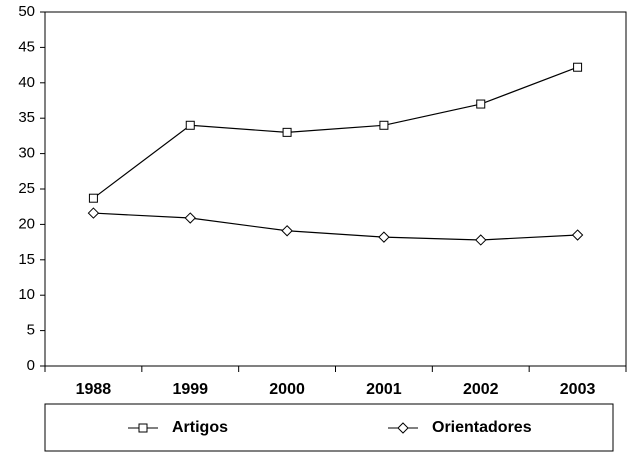  I want to click on x-tick-label: 1999, so click(190, 389).